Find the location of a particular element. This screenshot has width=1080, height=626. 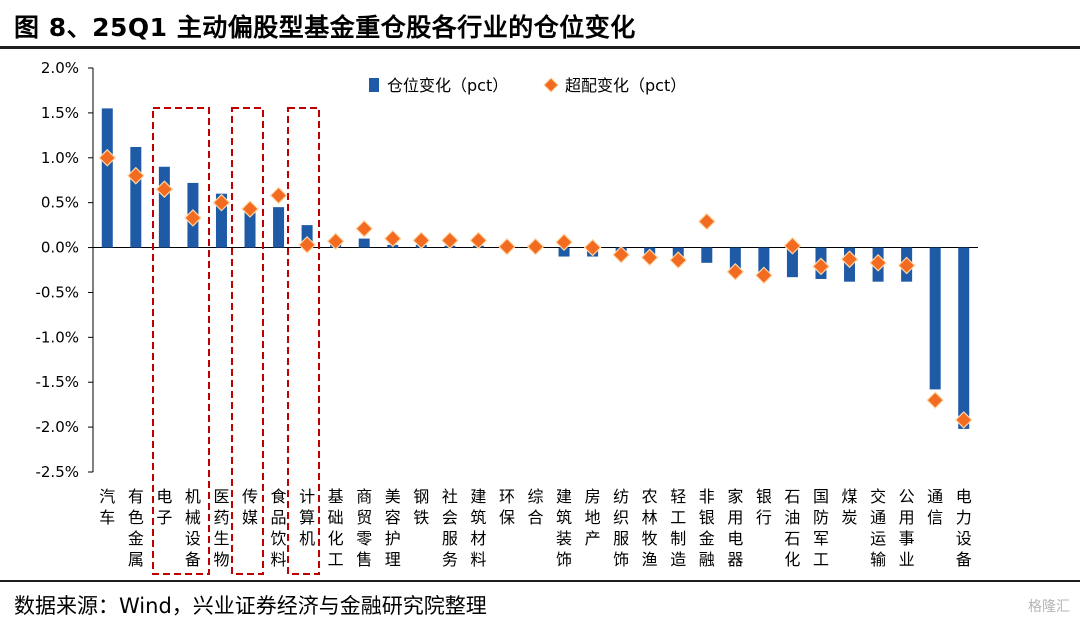

category-label: 建筑装饰 is located at coordinates (564, 528).